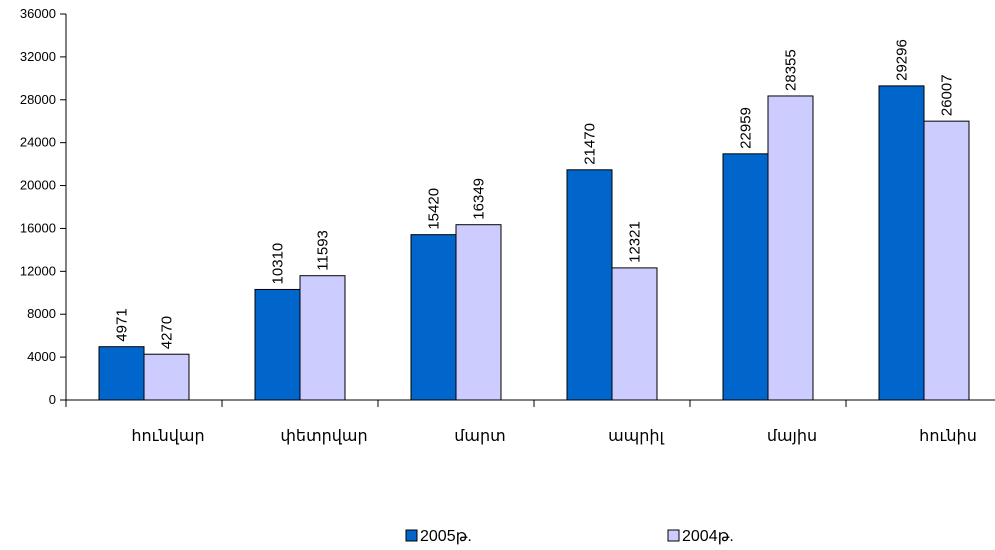 The width and height of the screenshot is (995, 550). Describe the element at coordinates (636, 435) in the screenshot. I see `x-tick-label: ապրիլ` at that location.